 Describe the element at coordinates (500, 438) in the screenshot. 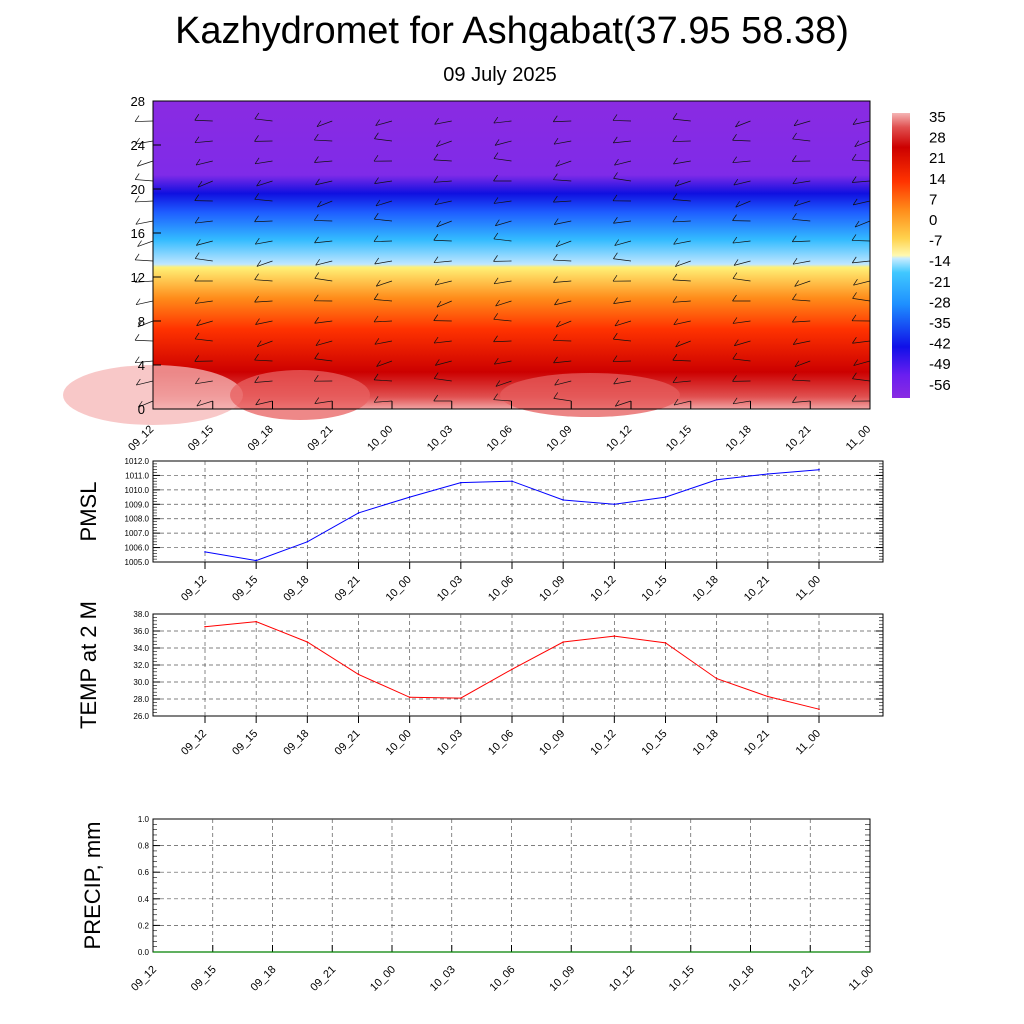

I see `x-tick-label: 10_06` at that location.